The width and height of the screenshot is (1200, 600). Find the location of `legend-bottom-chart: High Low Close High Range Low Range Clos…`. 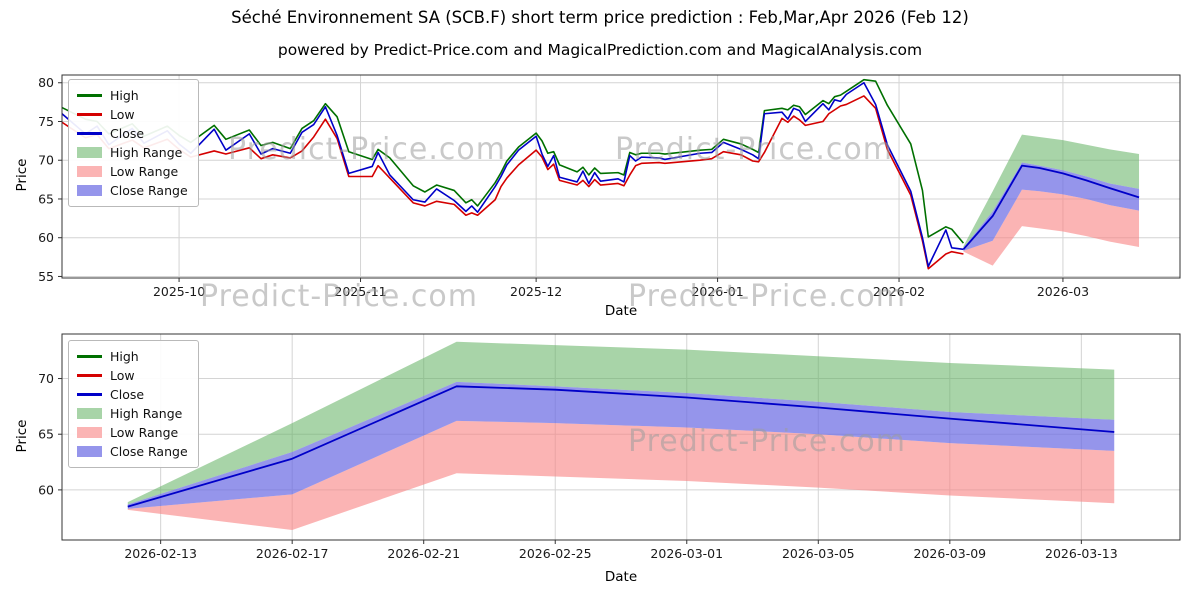

legend-bottom-chart: High Low Close High Range Low Range Clos… is located at coordinates (133, 404).